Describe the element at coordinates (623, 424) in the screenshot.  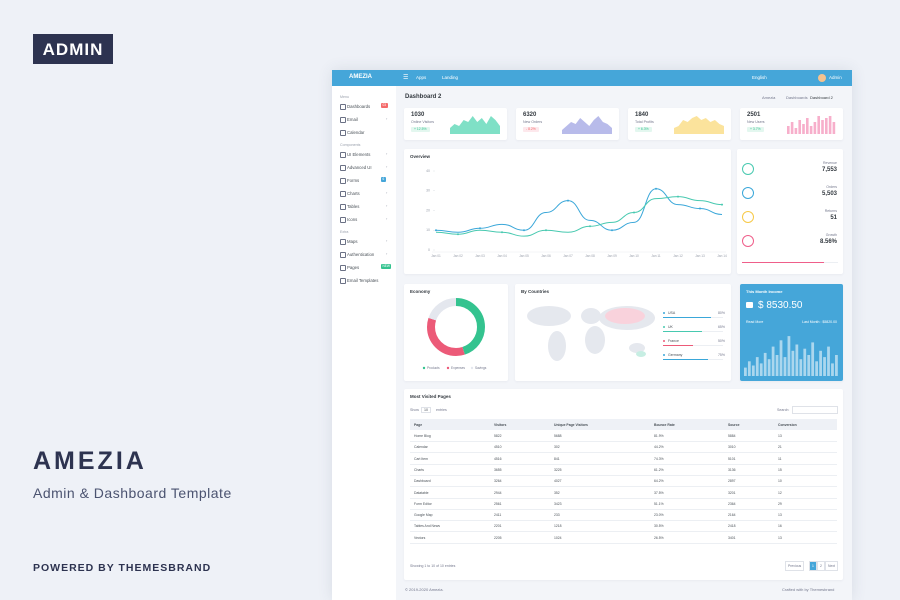
I see `table-header-bg` at that location.